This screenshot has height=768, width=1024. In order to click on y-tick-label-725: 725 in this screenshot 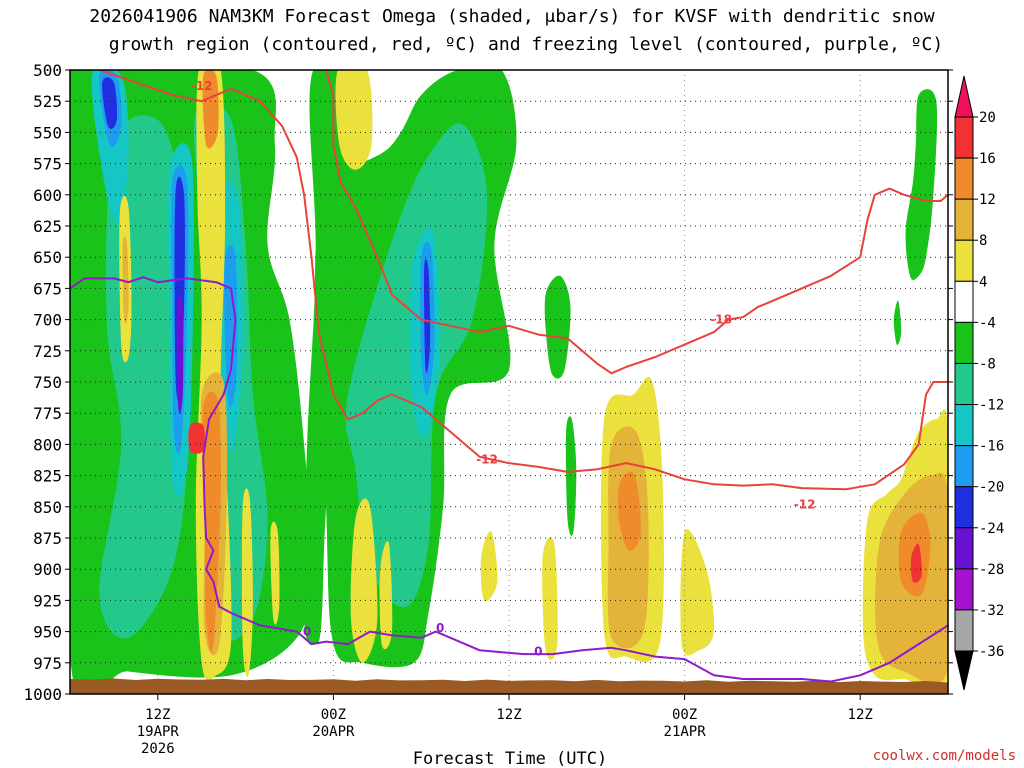, I will do `click(47, 351)`.